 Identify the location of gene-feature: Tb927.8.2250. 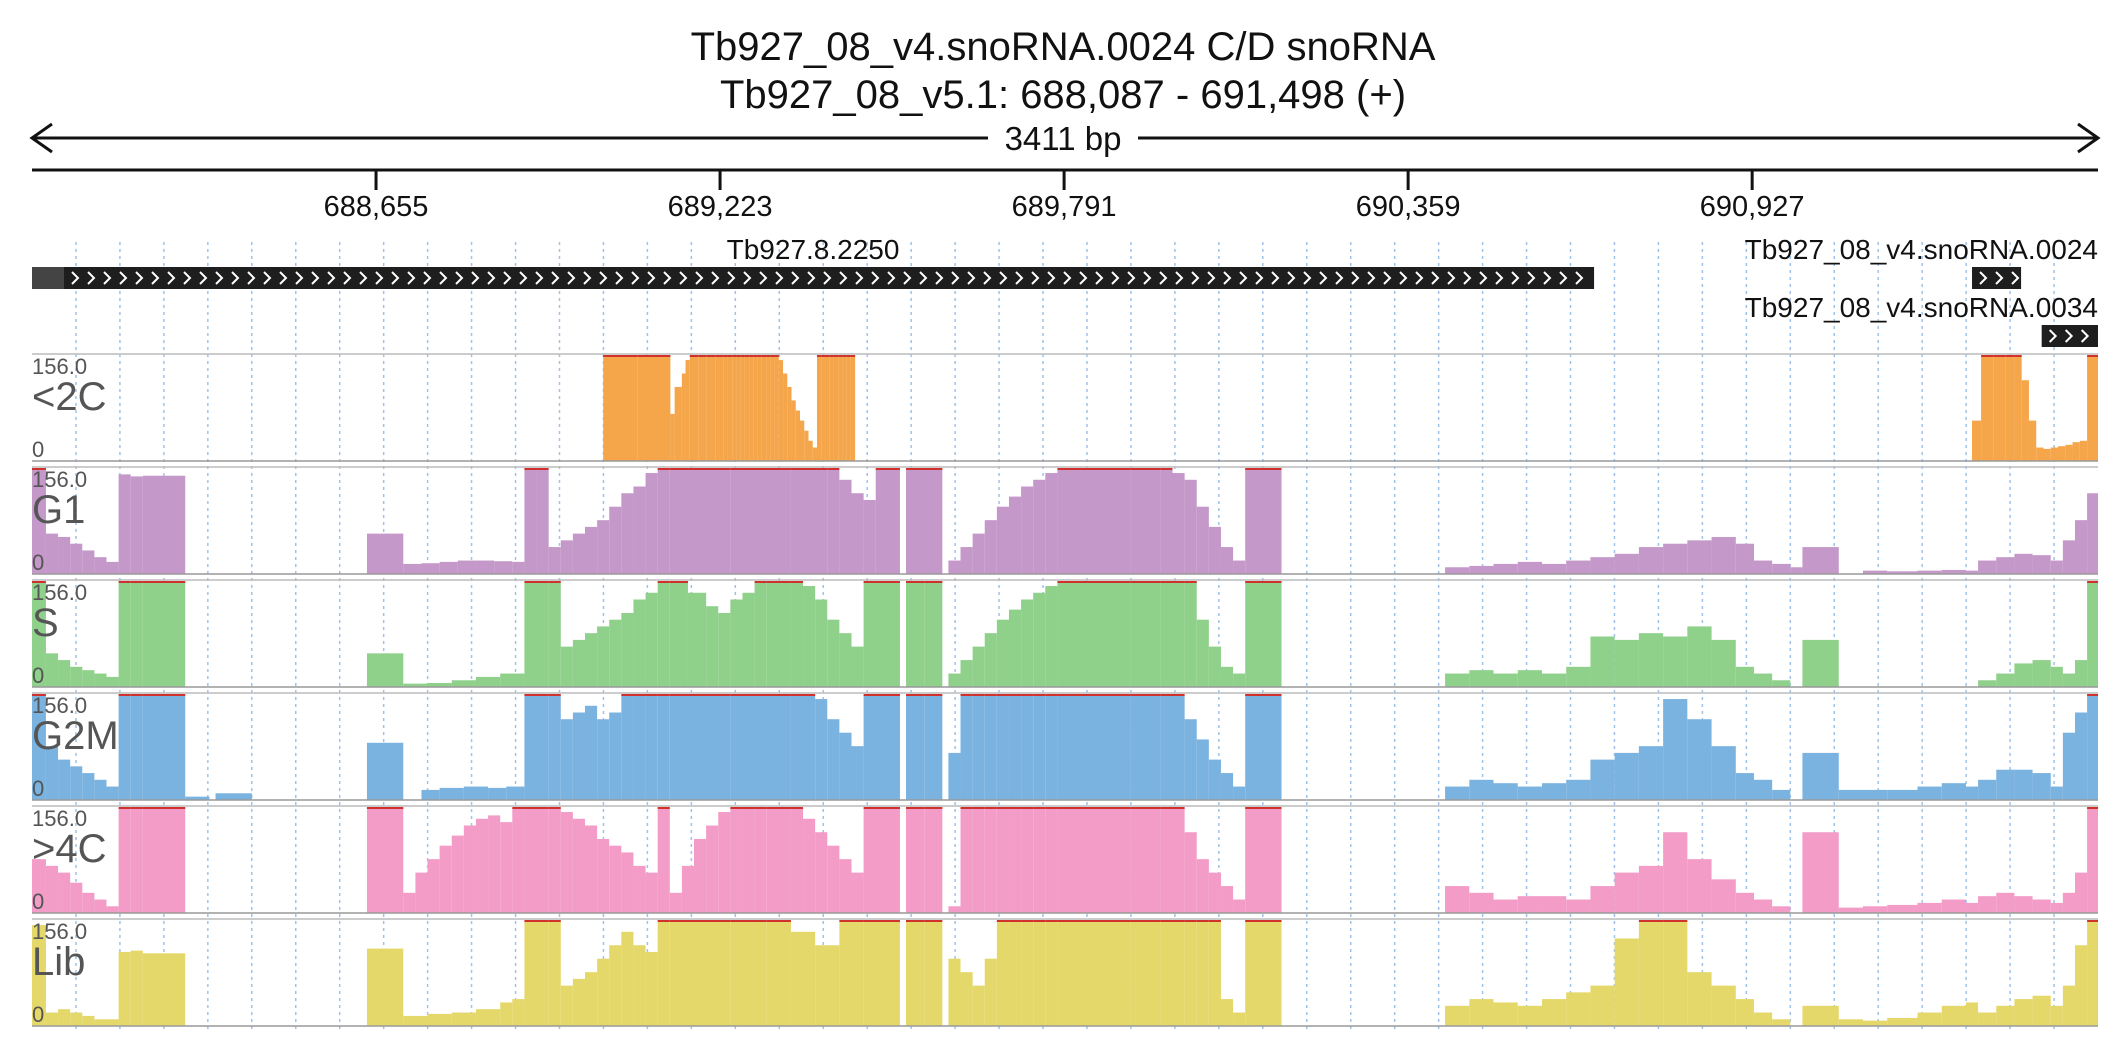
(813, 261).